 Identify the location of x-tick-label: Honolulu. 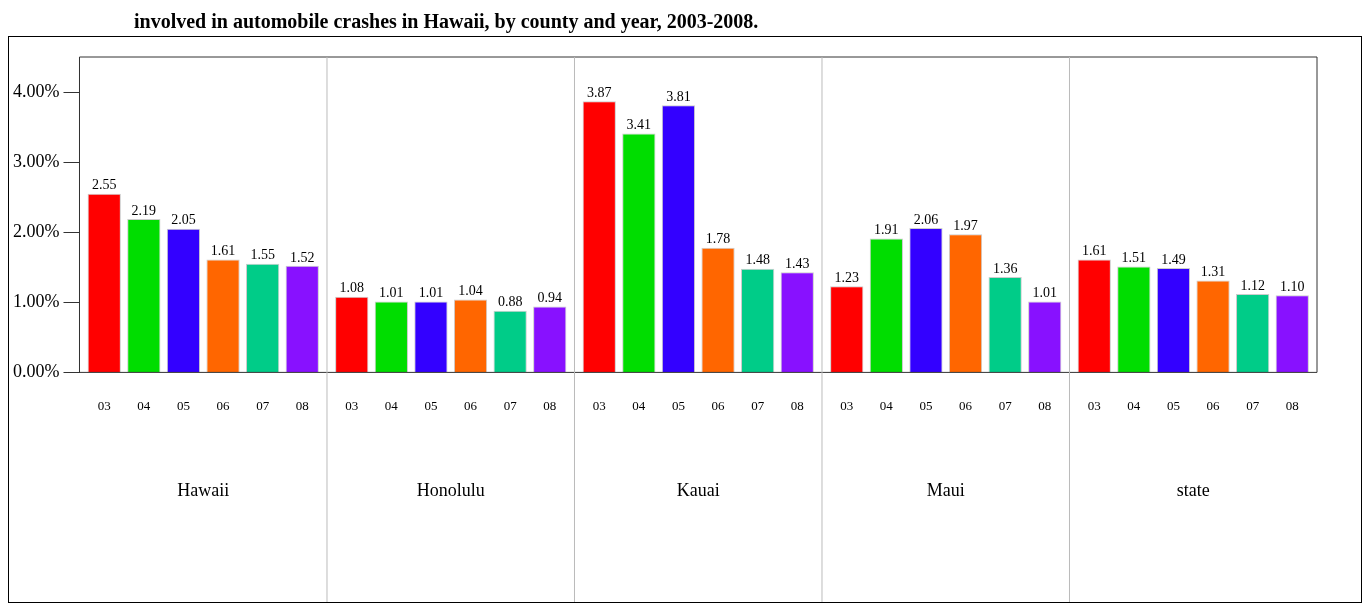
(450, 489).